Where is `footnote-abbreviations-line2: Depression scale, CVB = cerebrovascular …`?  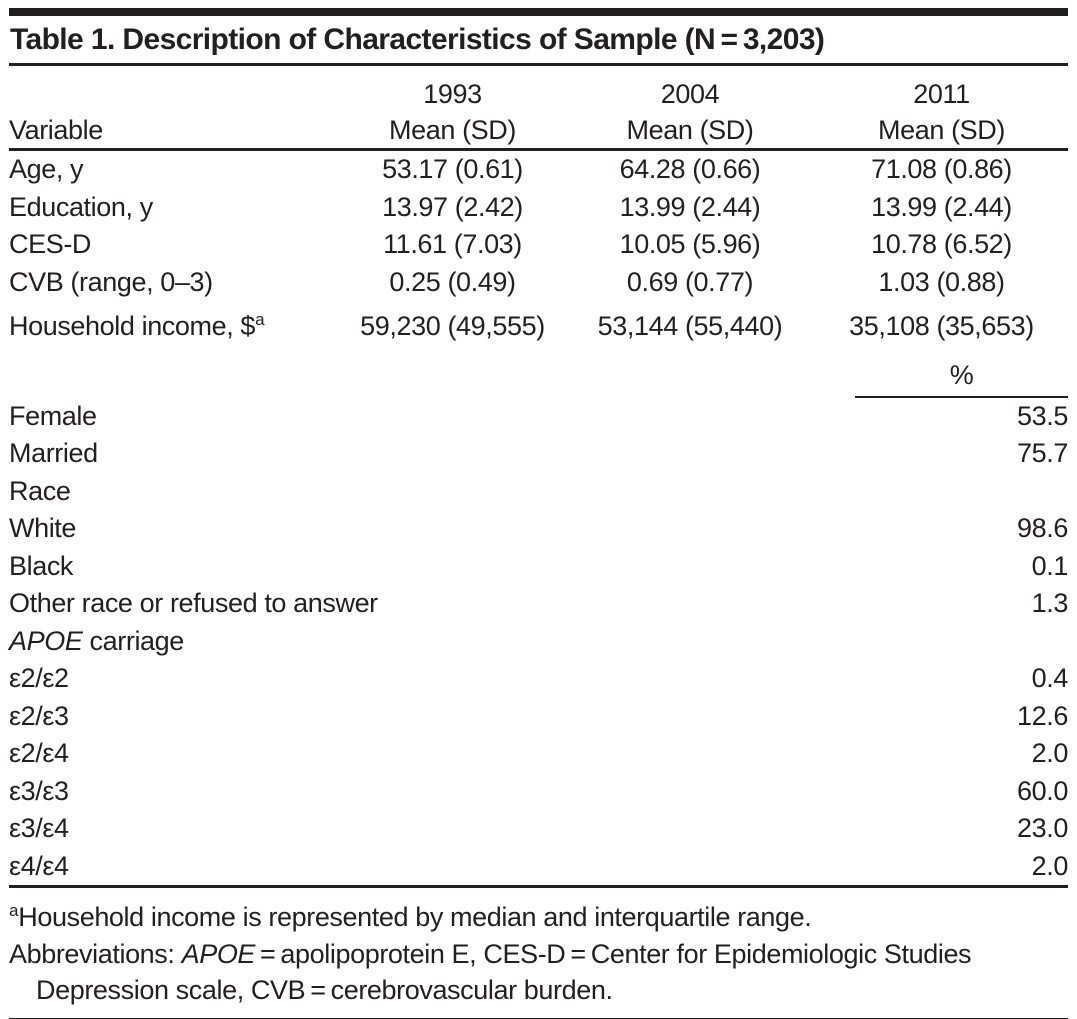 footnote-abbreviations-line2: Depression scale, CVB = cerebrovascular … is located at coordinates (324, 990).